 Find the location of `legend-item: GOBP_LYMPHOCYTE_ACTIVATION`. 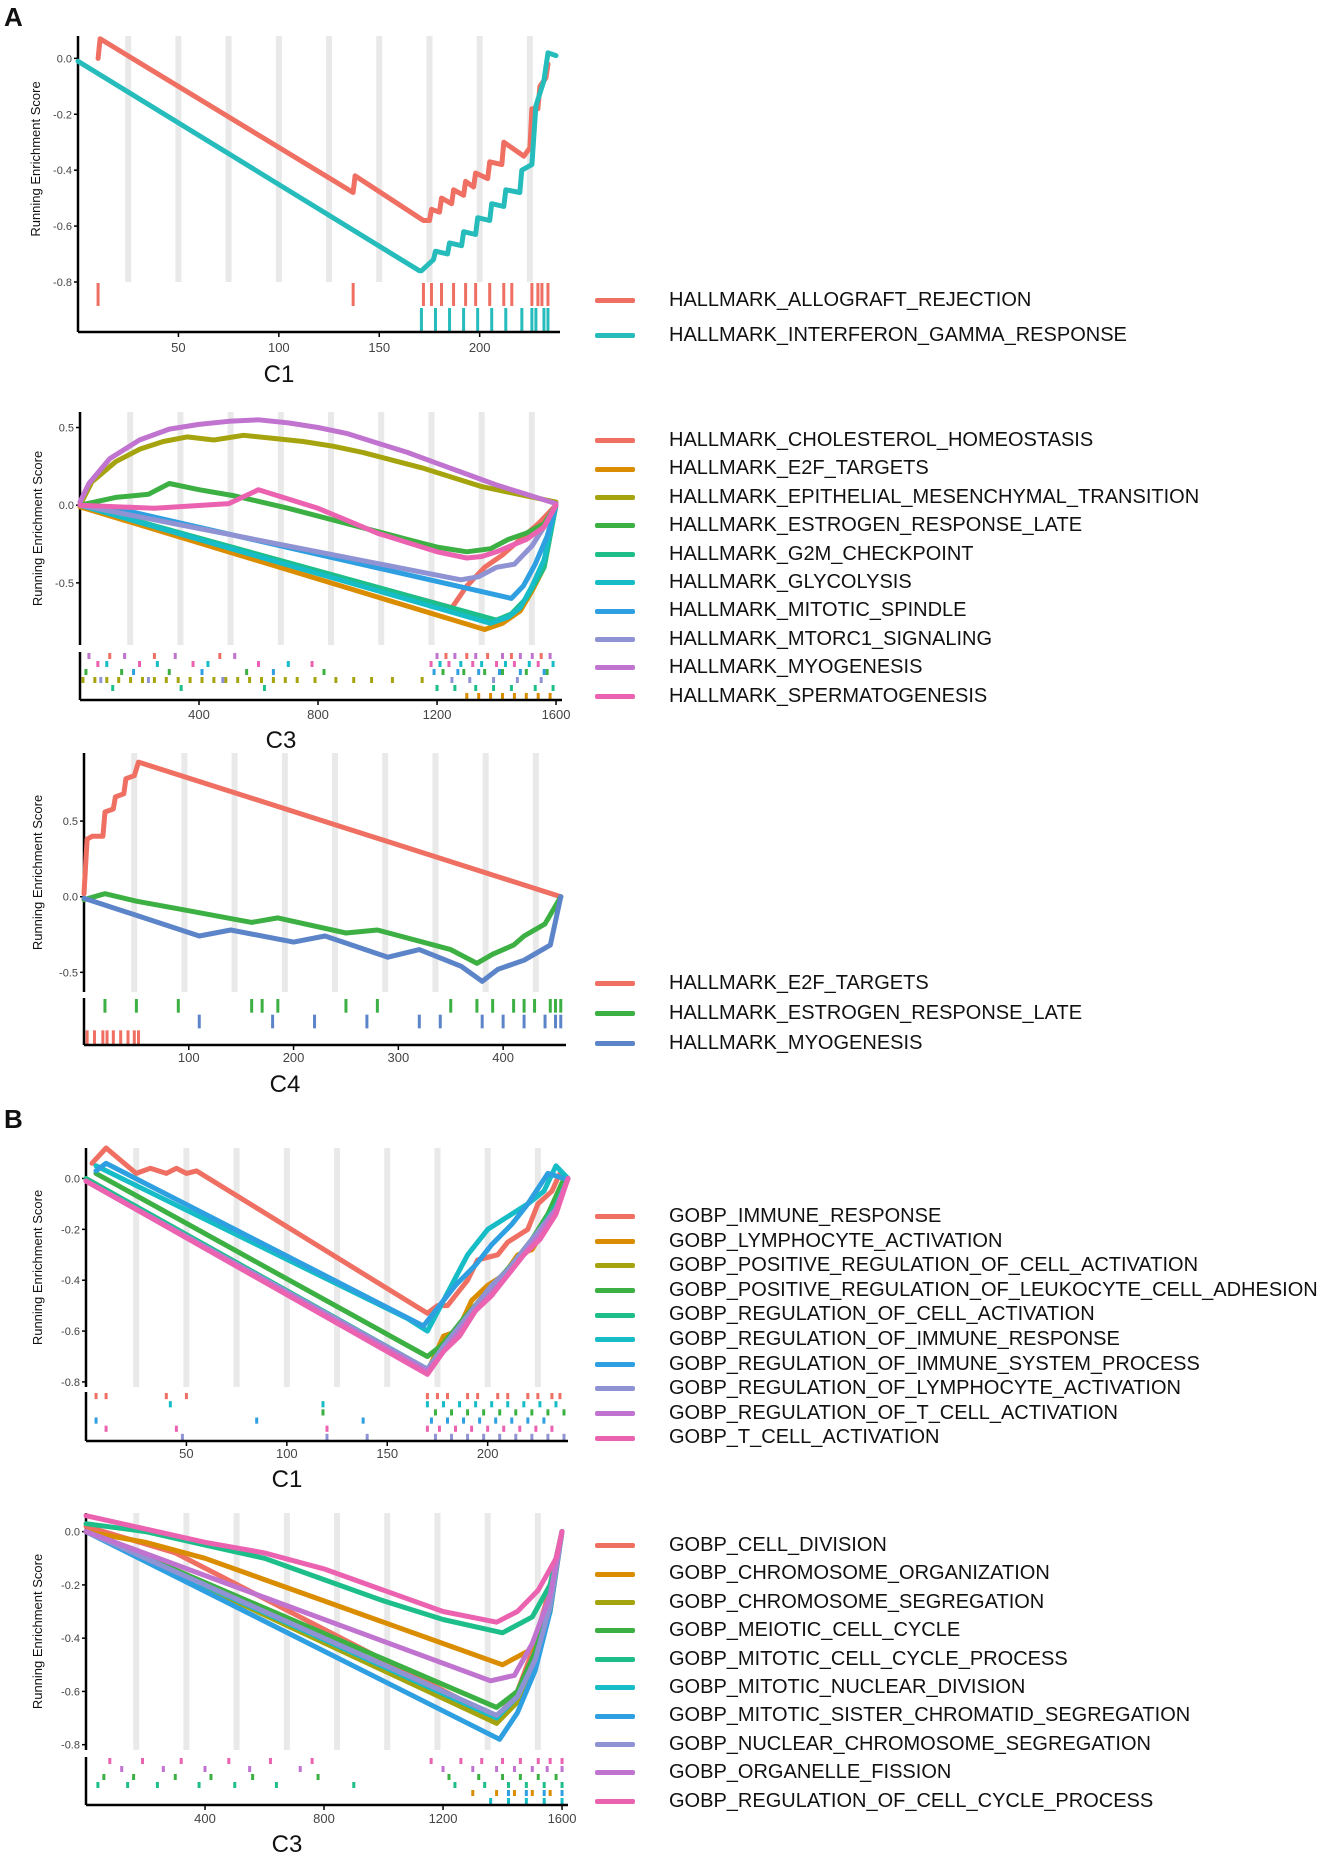

legend-item: GOBP_LYMPHOCYTE_ACTIVATION is located at coordinates (798, 1241).